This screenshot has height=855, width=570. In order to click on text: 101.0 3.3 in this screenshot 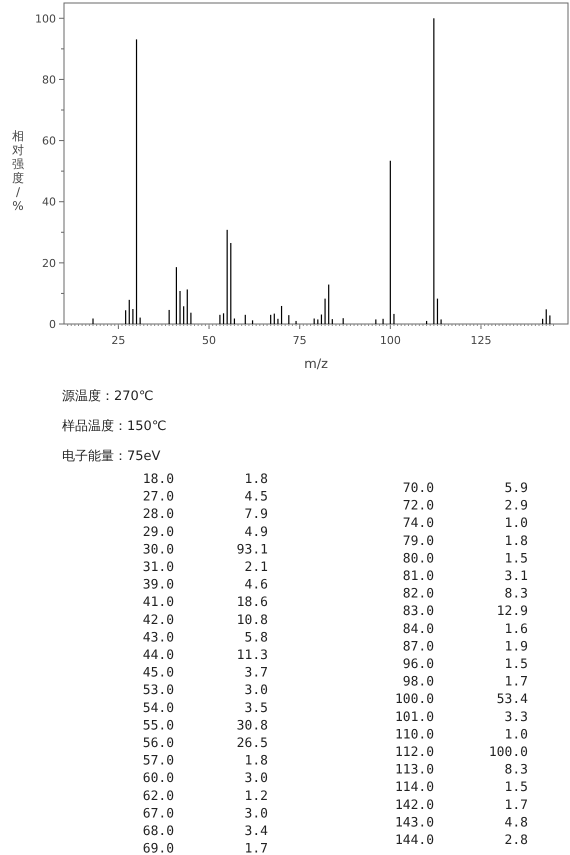, I will do `click(461, 717)`.